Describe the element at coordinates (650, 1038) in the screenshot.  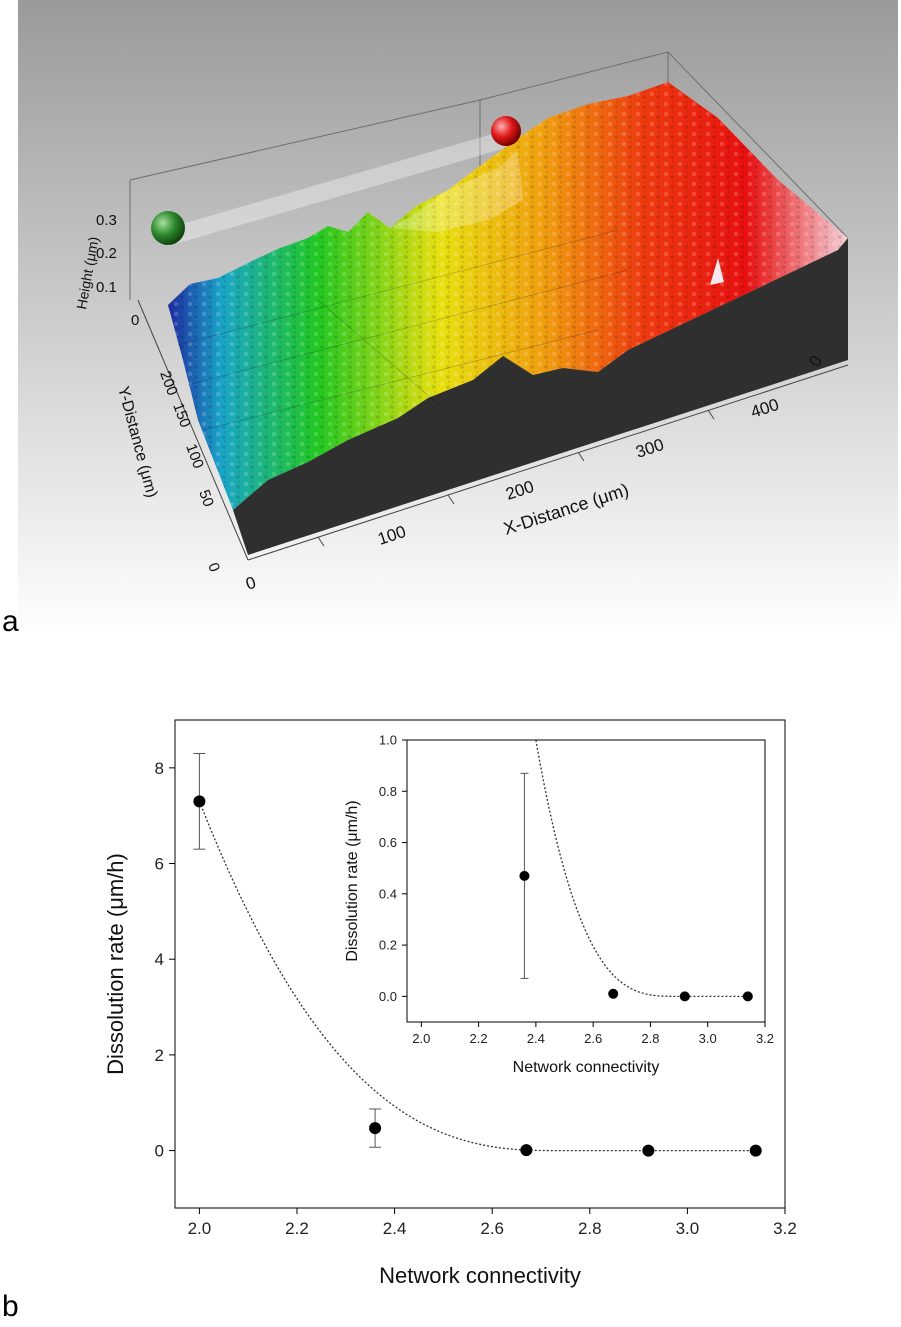
I see `inset-x-tick-label: 2.8` at that location.